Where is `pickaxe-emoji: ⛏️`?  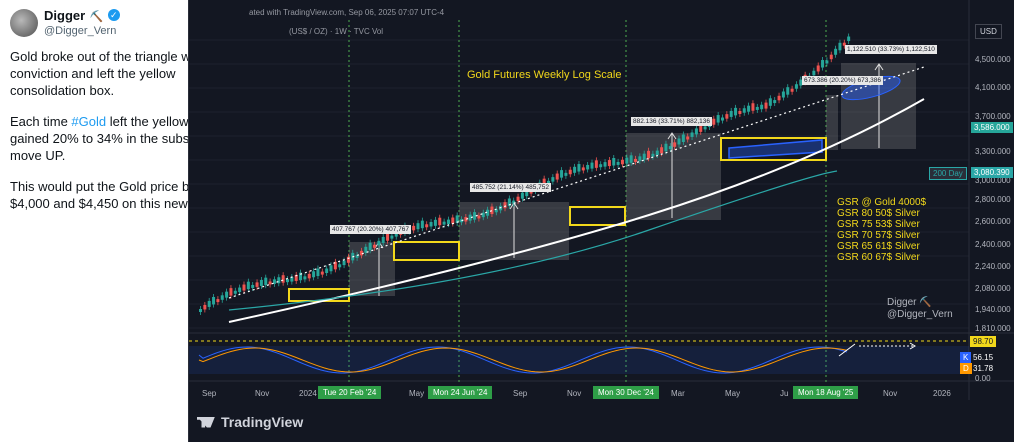 pickaxe-emoji: ⛏️ is located at coordinates (96, 16).